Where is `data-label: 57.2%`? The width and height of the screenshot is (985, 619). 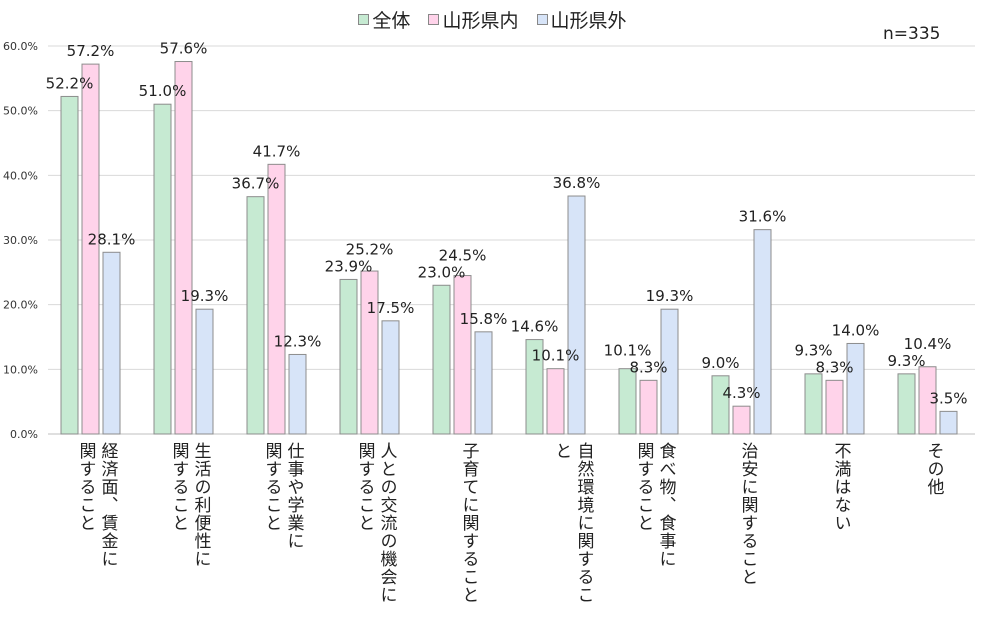 data-label: 57.2% is located at coordinates (91, 51).